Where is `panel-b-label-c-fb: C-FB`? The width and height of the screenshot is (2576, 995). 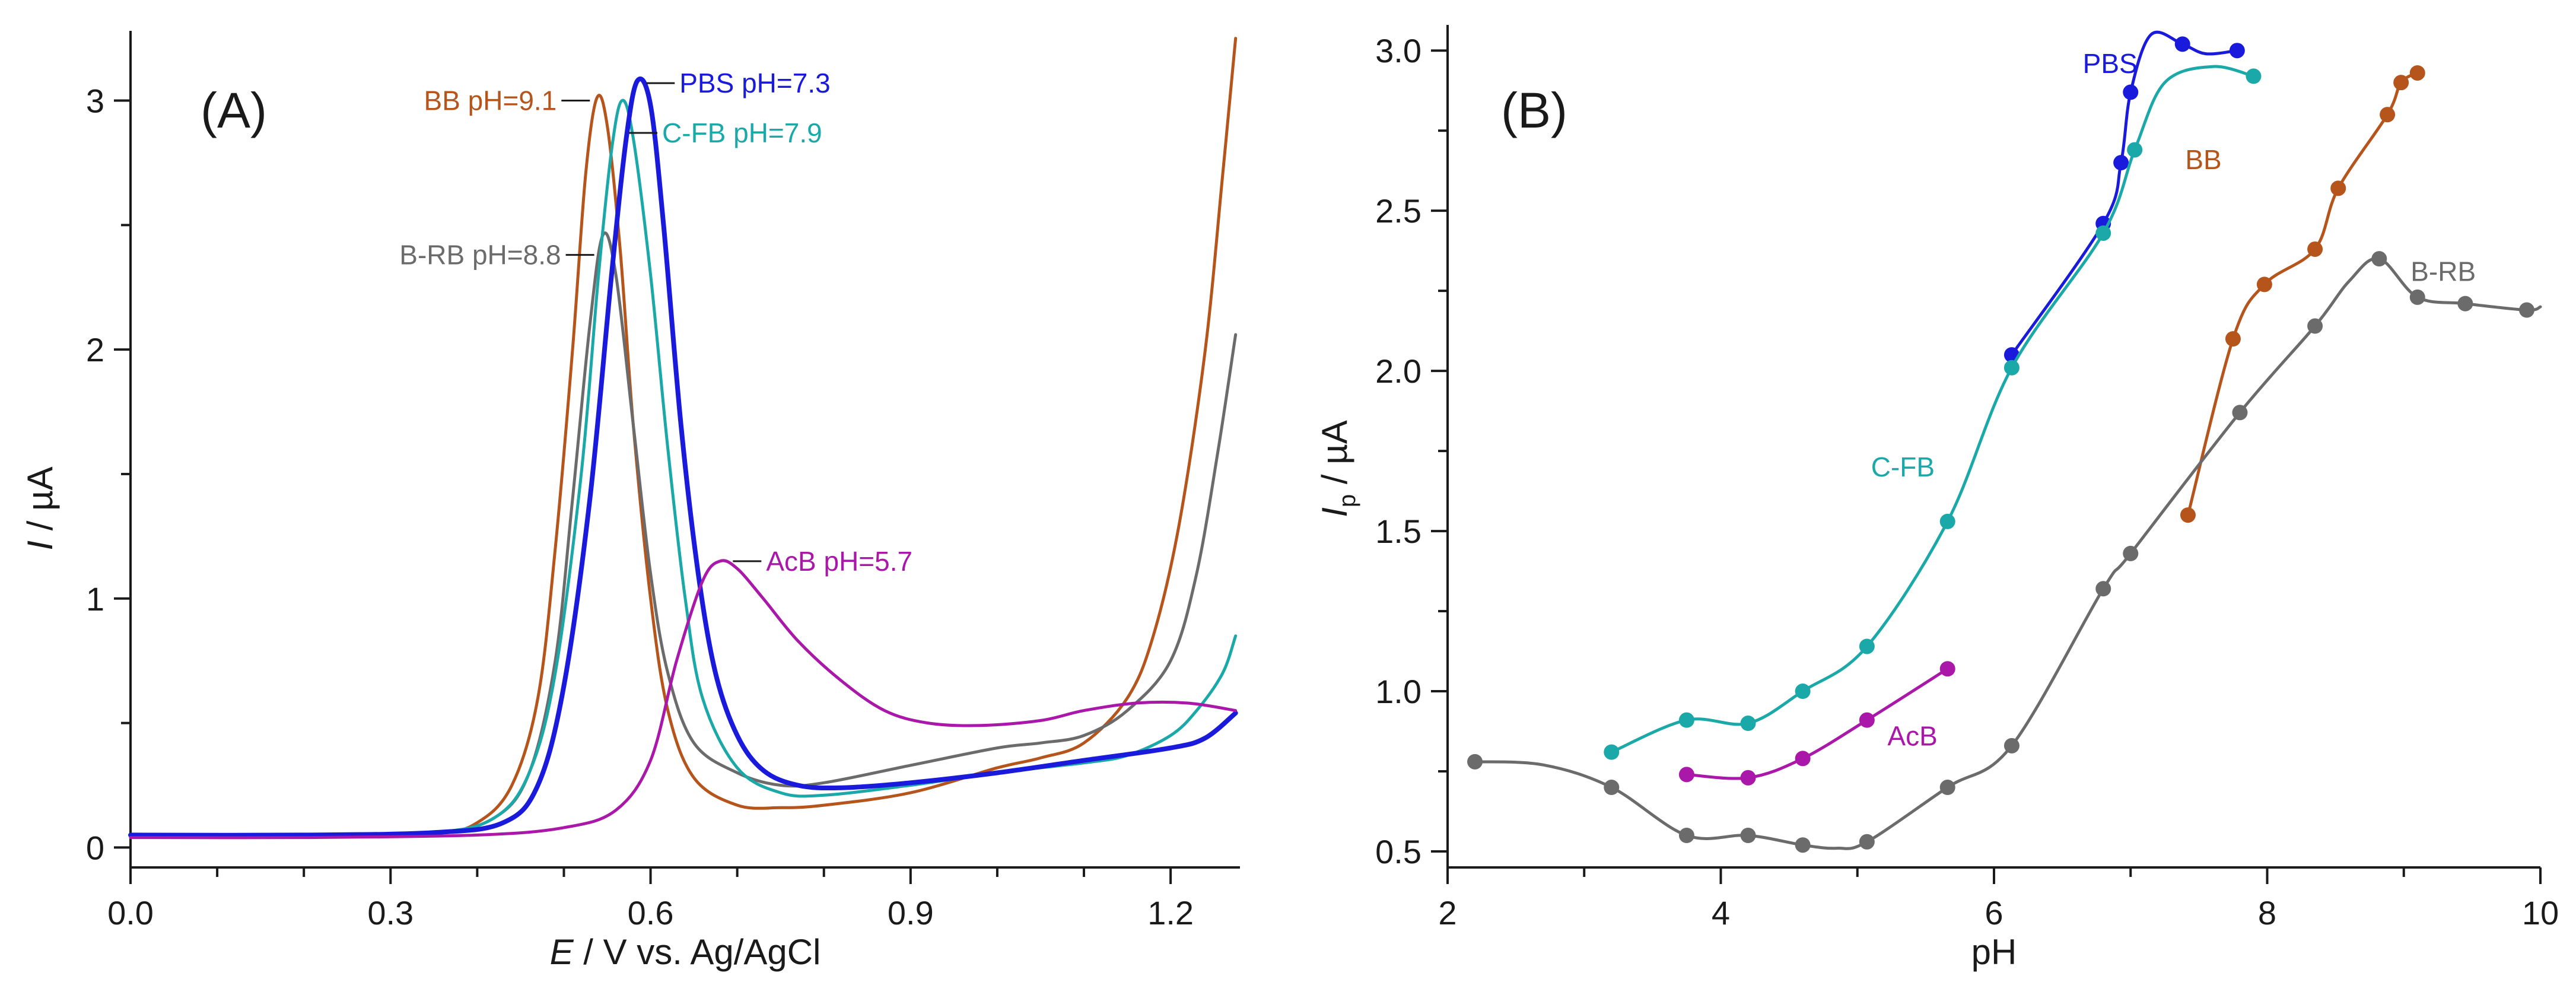 panel-b-label-c-fb: C-FB is located at coordinates (1903, 467).